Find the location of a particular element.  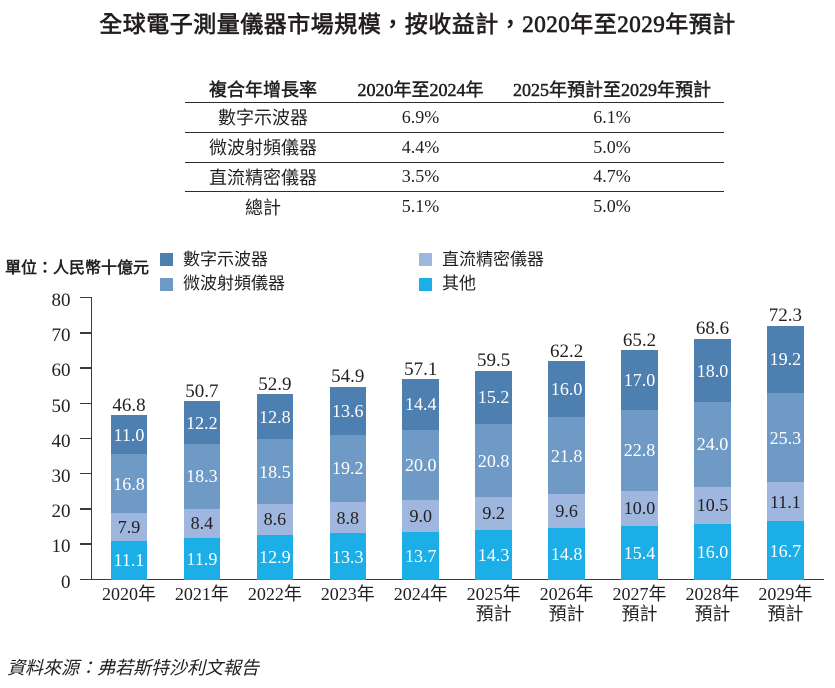

bar-segment: 15.4 is located at coordinates (639, 552).